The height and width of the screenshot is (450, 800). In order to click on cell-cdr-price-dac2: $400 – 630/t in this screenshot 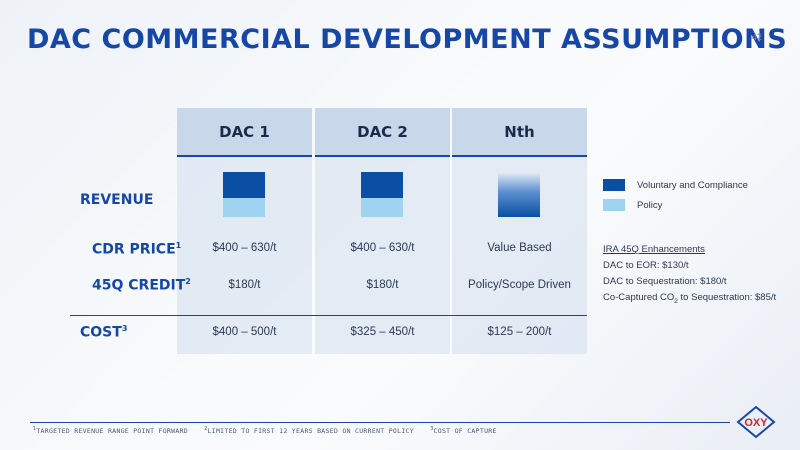, I will do `click(382, 248)`.